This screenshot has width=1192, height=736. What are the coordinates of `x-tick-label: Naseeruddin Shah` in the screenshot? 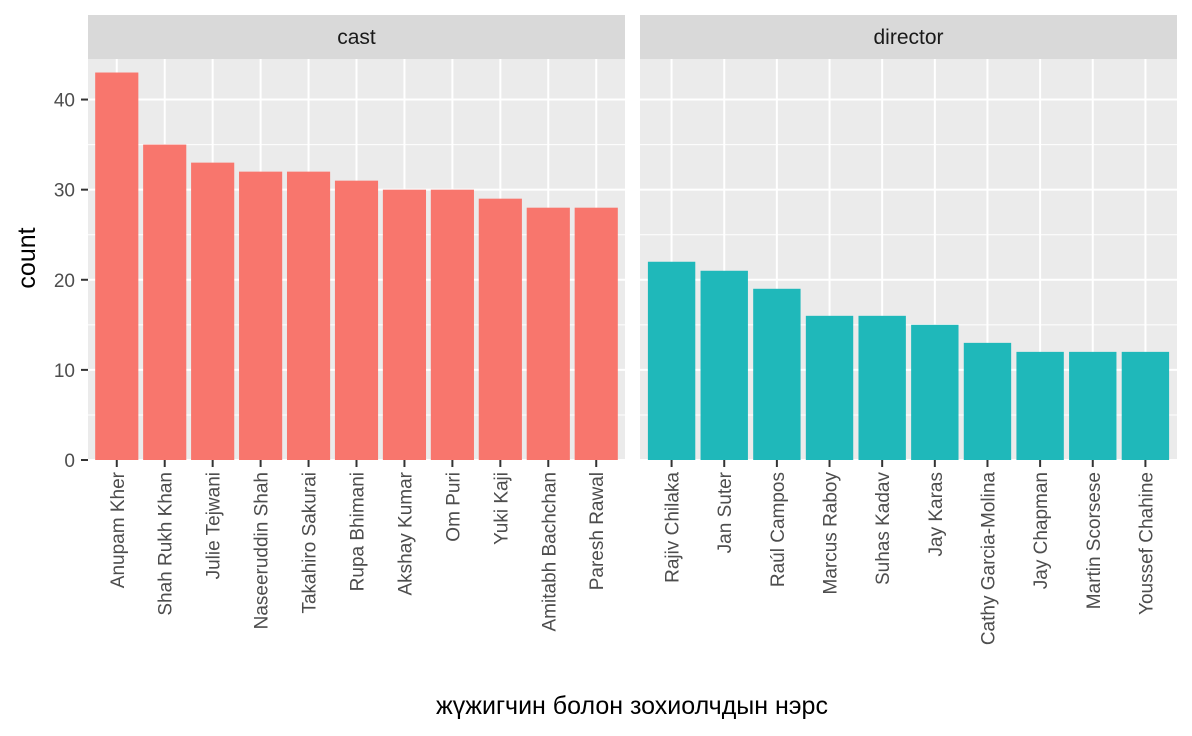 It's located at (262, 550).